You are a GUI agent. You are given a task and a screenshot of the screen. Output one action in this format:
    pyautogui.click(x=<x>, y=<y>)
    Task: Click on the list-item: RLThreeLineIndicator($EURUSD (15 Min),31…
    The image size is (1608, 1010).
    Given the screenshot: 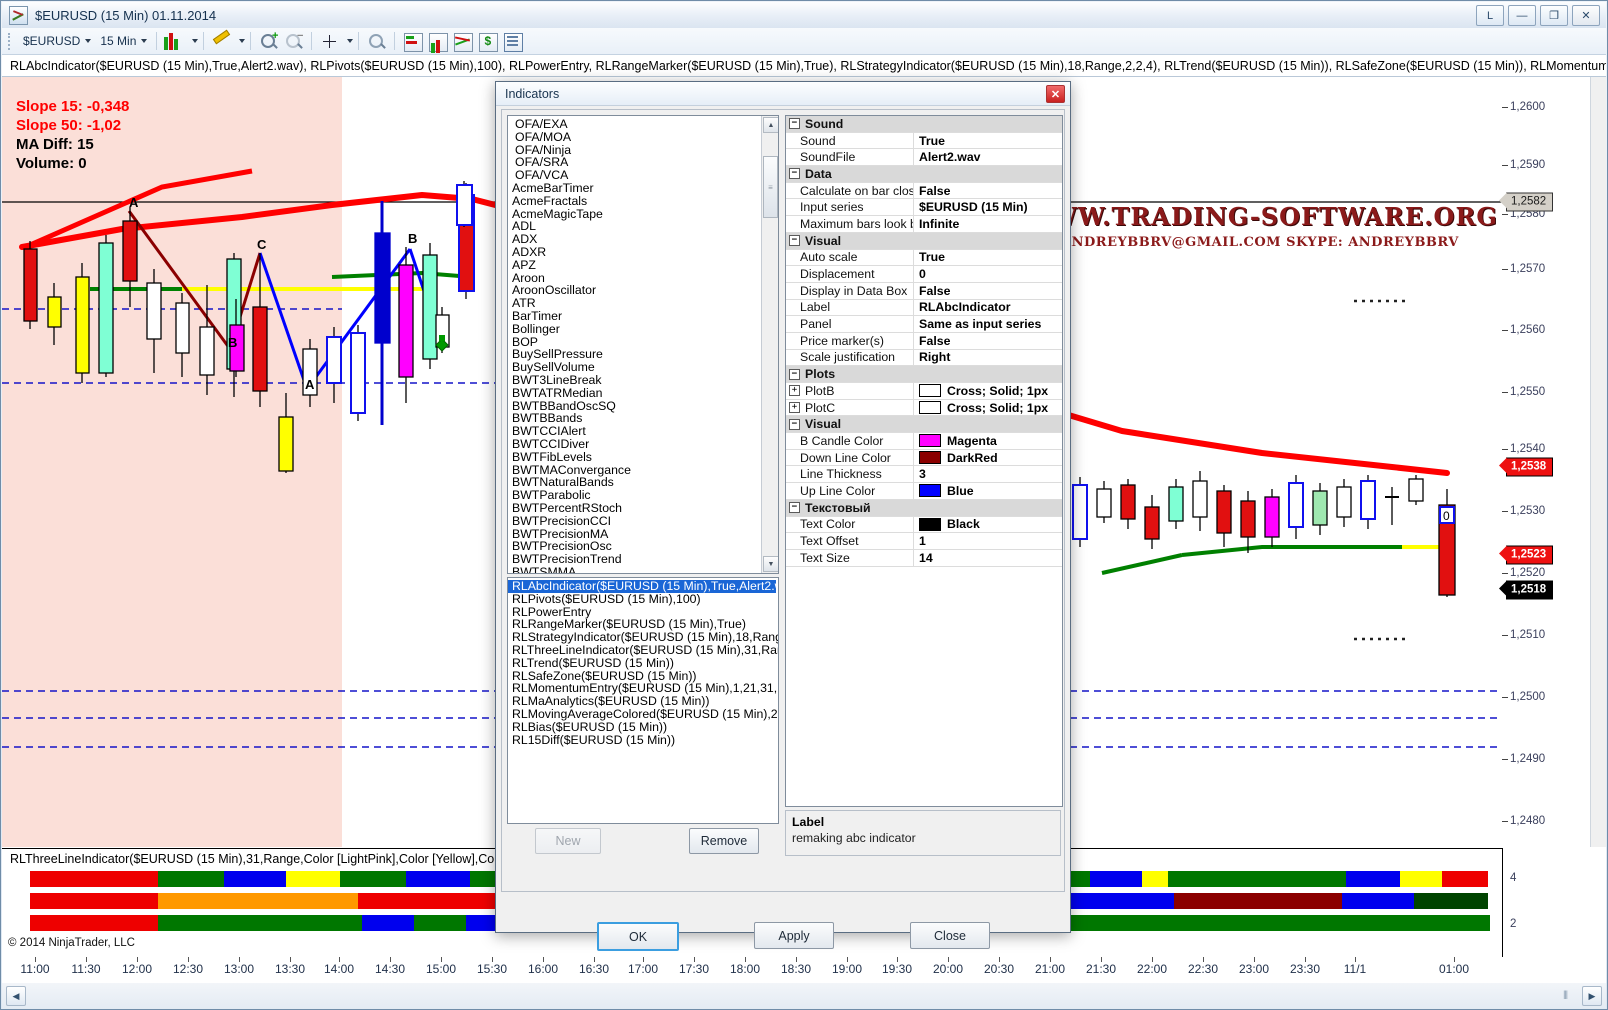 What is the action you would take?
    pyautogui.click(x=645, y=649)
    